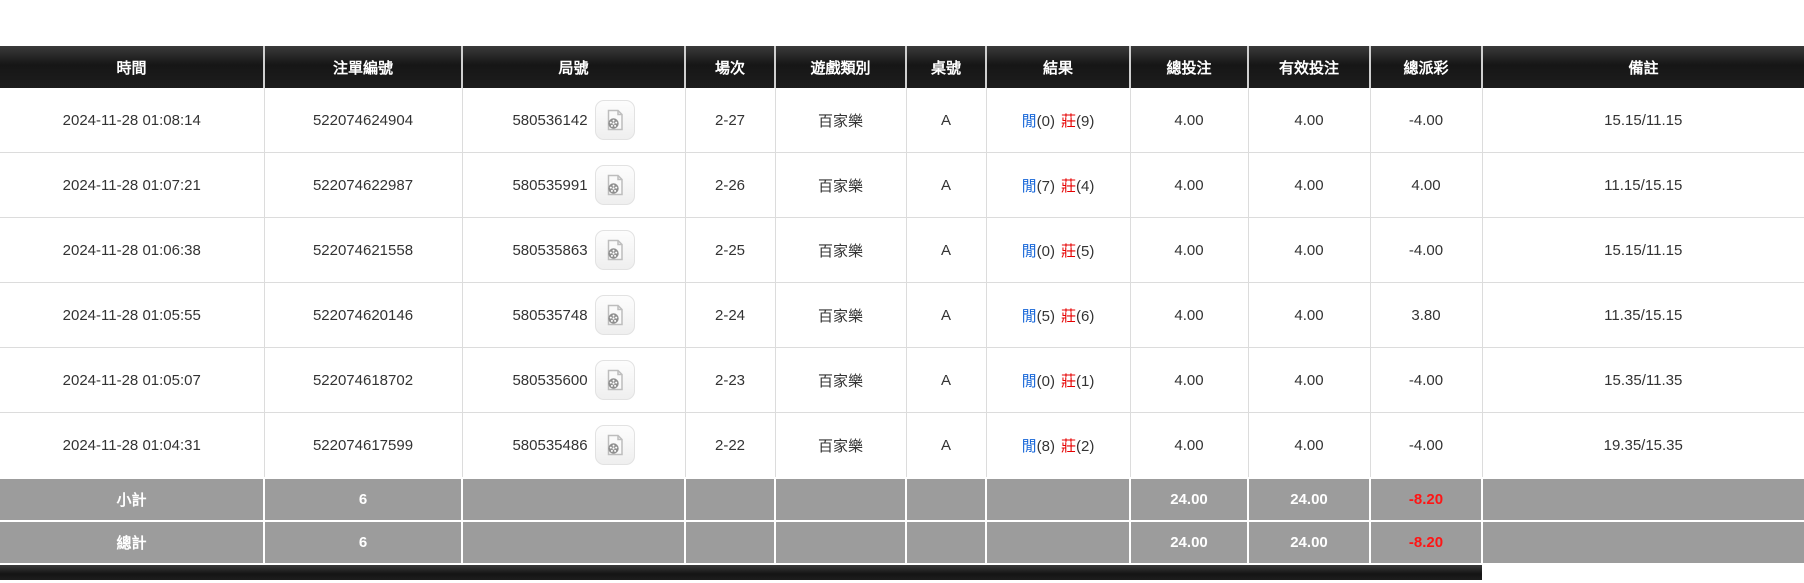 Image resolution: width=1804 pixels, height=583 pixels. I want to click on cell-round-id: 580535991, so click(573, 185).